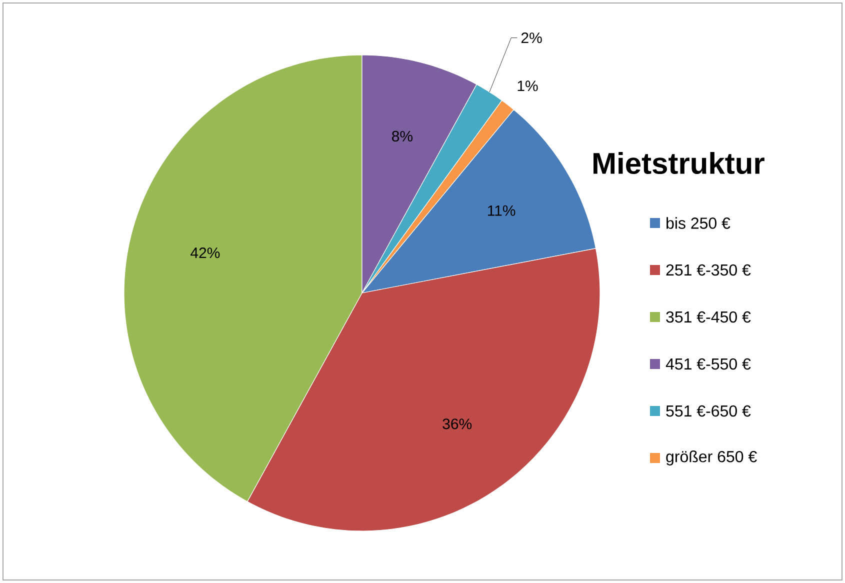 The image size is (845, 583). I want to click on legend-label: 251 €-350 €, so click(708, 270).